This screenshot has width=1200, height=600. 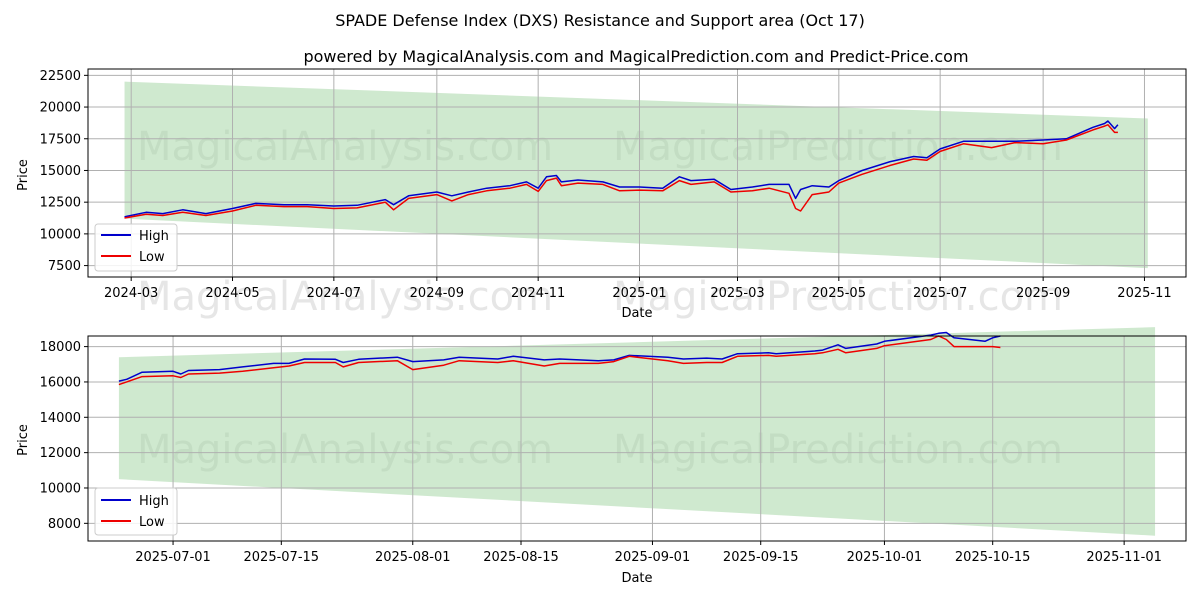 What do you see at coordinates (761, 557) in the screenshot?
I see `x-tick-label: 2025-09-15` at bounding box center [761, 557].